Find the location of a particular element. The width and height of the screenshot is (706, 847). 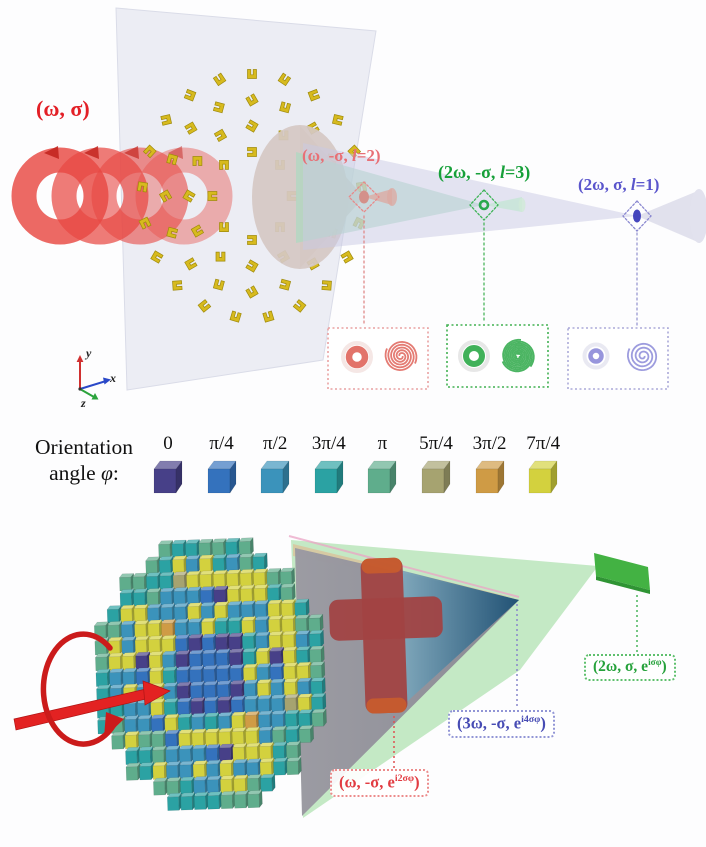

label-text: (ω, -σ, is located at coordinates (327, 155).